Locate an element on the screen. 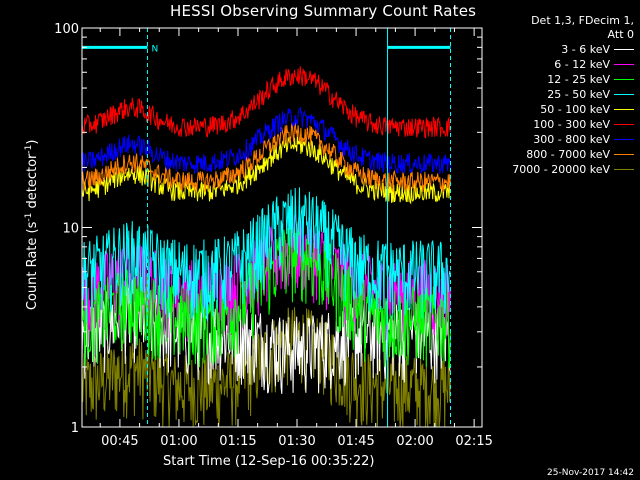 Image resolution: width=640 pixels, height=480 pixels. y-tick-label-2: 100 is located at coordinates (66, 29).